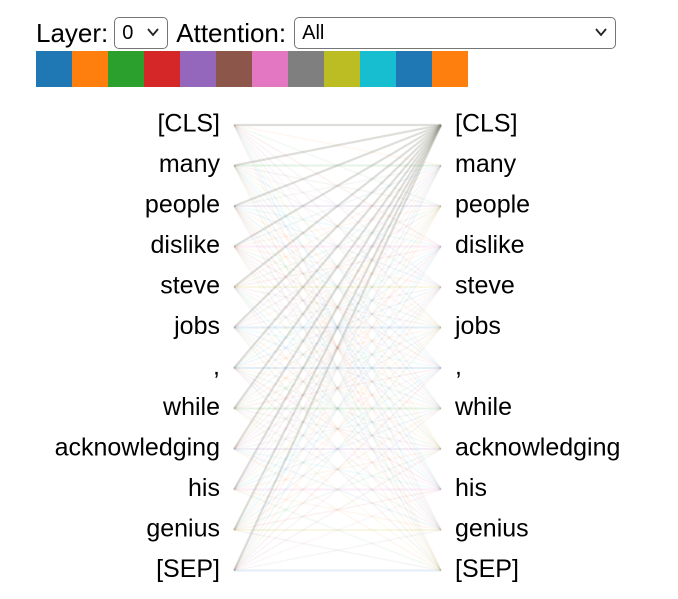 This screenshot has height=599, width=678. I want to click on left-token: steve, so click(190, 286).